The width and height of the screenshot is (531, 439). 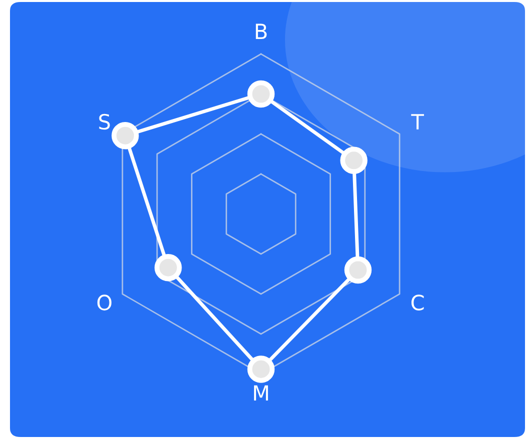 I want to click on spoke-label: T, so click(x=417, y=122).